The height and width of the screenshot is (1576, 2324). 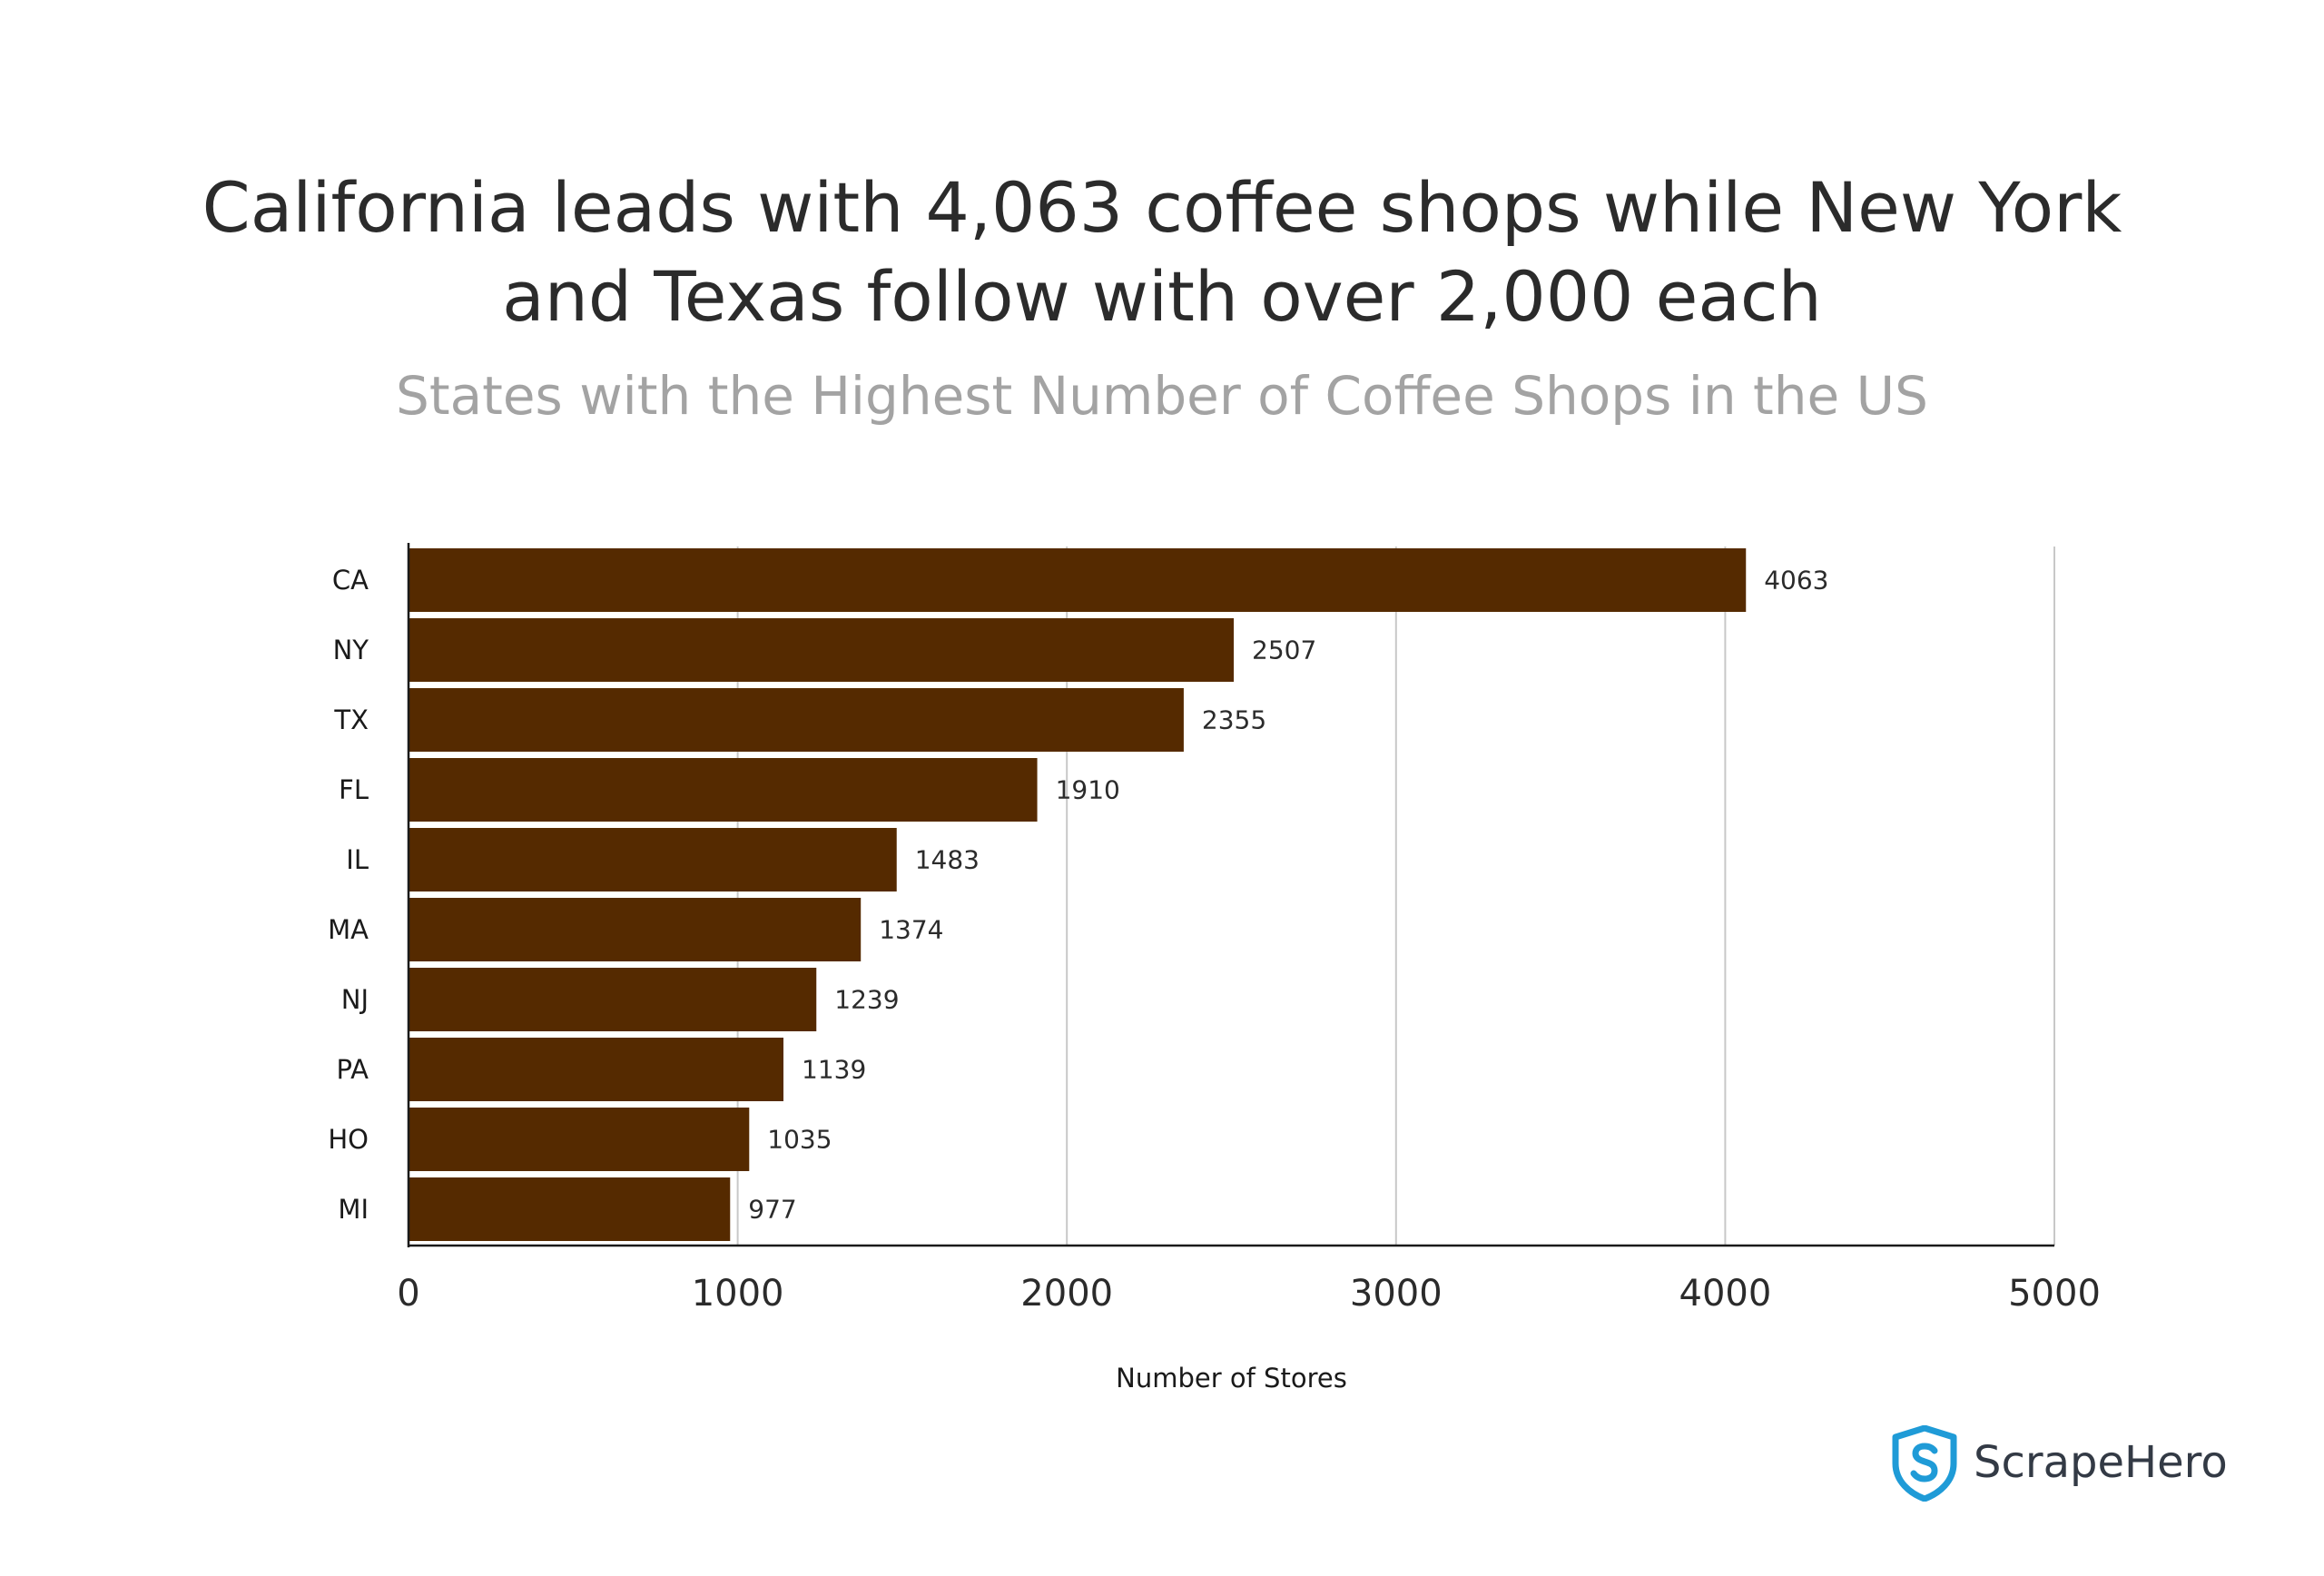 What do you see at coordinates (355, 1000) in the screenshot?
I see `category-label-nj: NJ` at bounding box center [355, 1000].